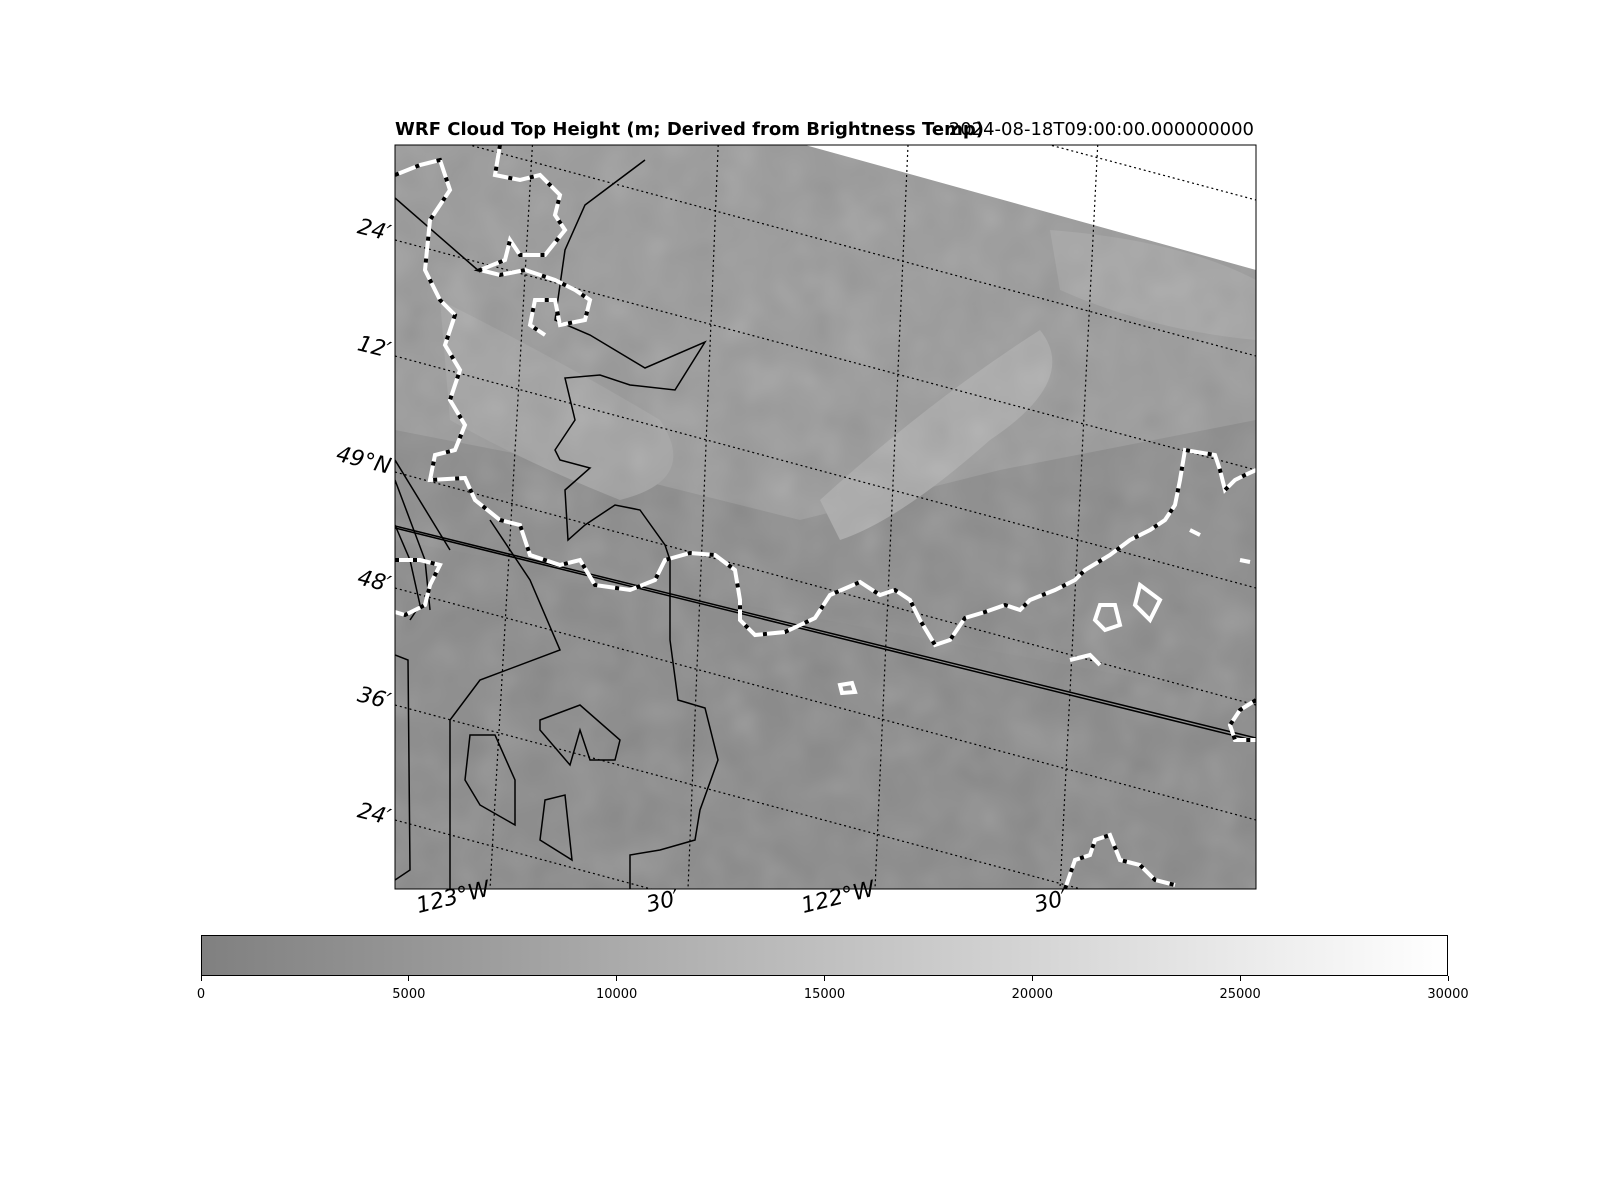  I want to click on colorbar-tick-label: 0, so click(201, 994).